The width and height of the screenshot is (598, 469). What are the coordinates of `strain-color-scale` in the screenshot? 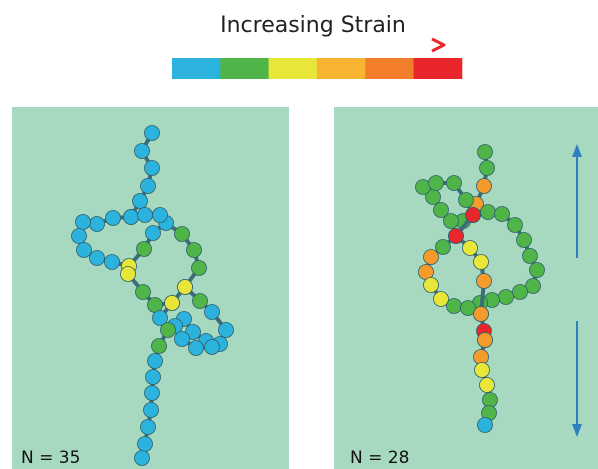 It's located at (317, 68).